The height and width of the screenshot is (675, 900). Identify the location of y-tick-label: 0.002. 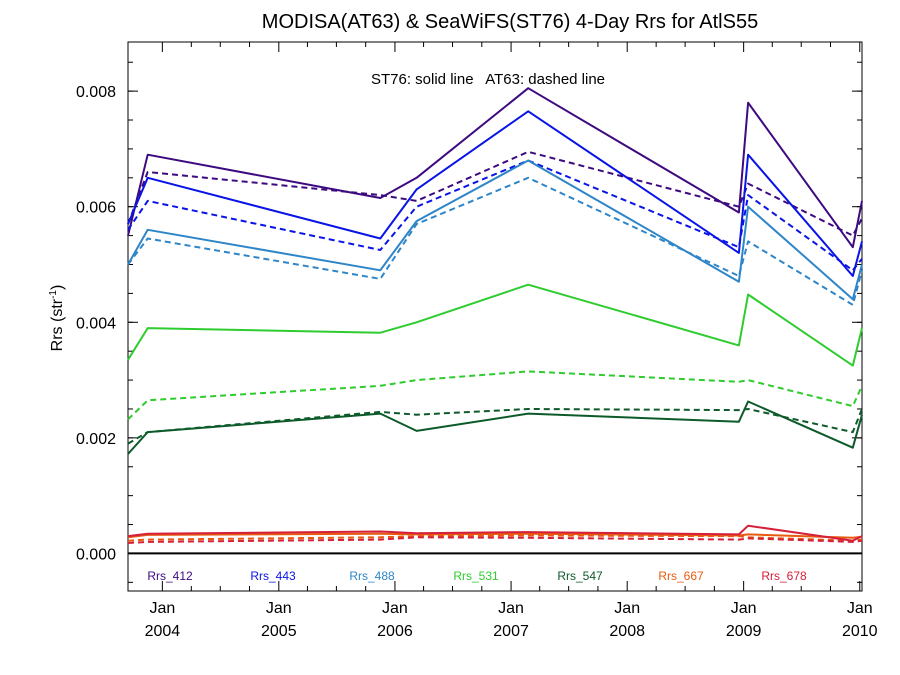
(96, 439).